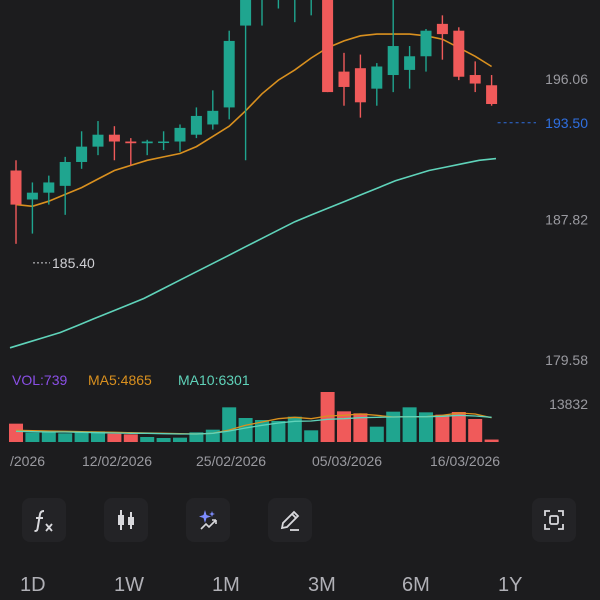  I want to click on last-price-label: 193.50, so click(566, 123).